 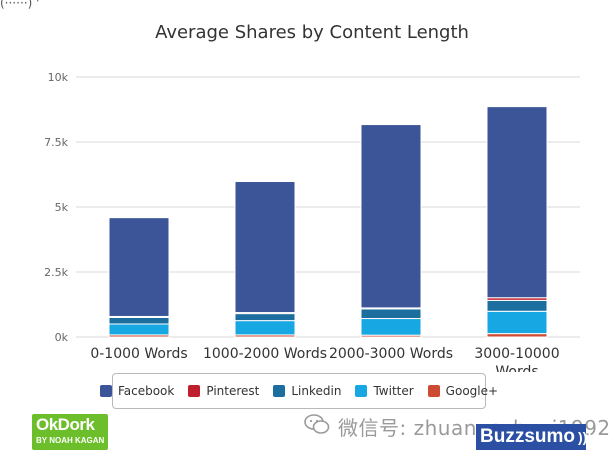 I want to click on y-tick-label: 0k, so click(x=62, y=337).